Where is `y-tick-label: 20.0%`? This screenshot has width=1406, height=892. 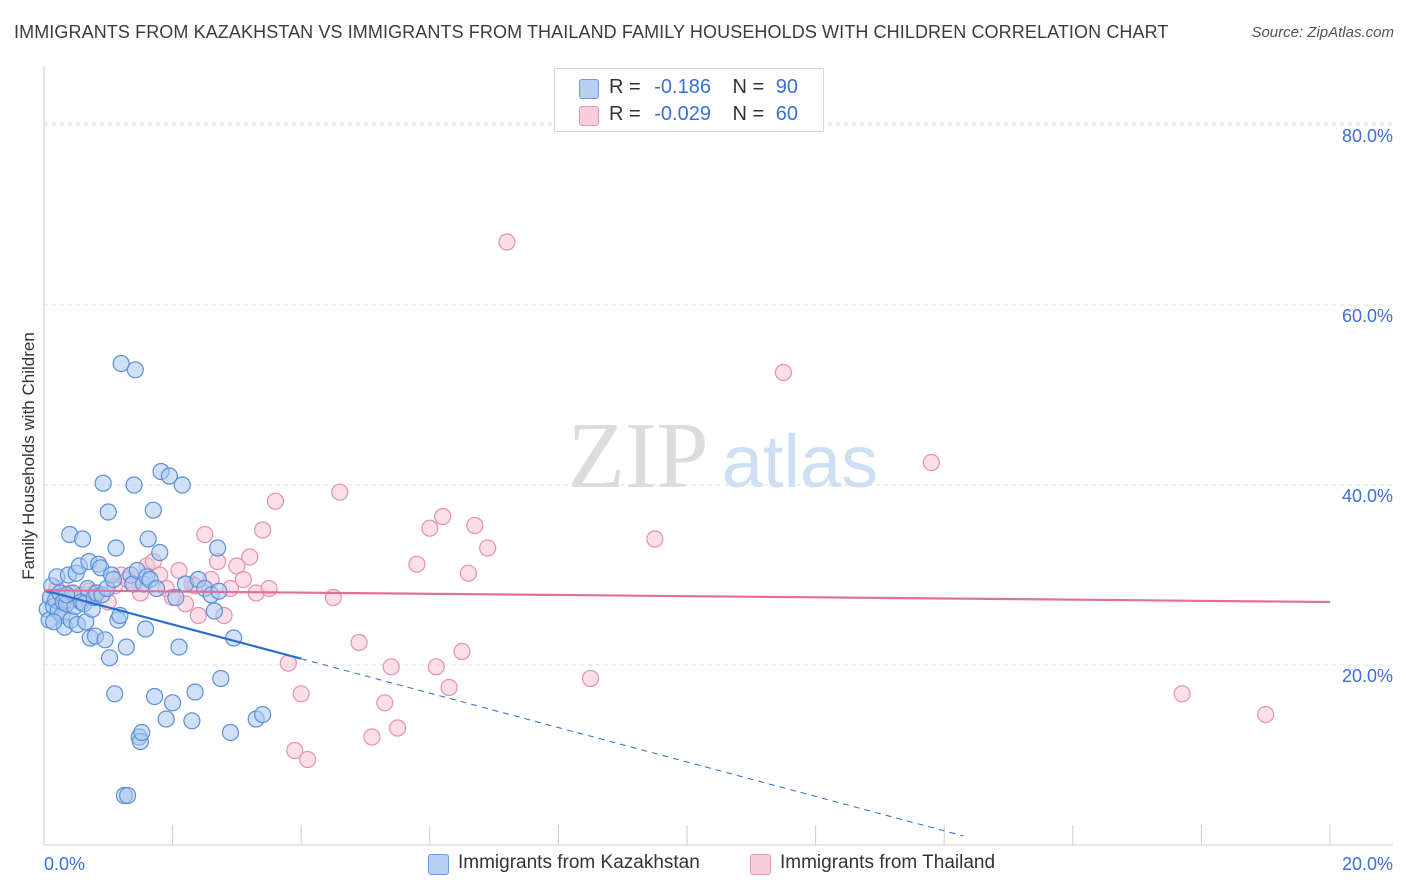 y-tick-label: 20.0% is located at coordinates (1367, 676).